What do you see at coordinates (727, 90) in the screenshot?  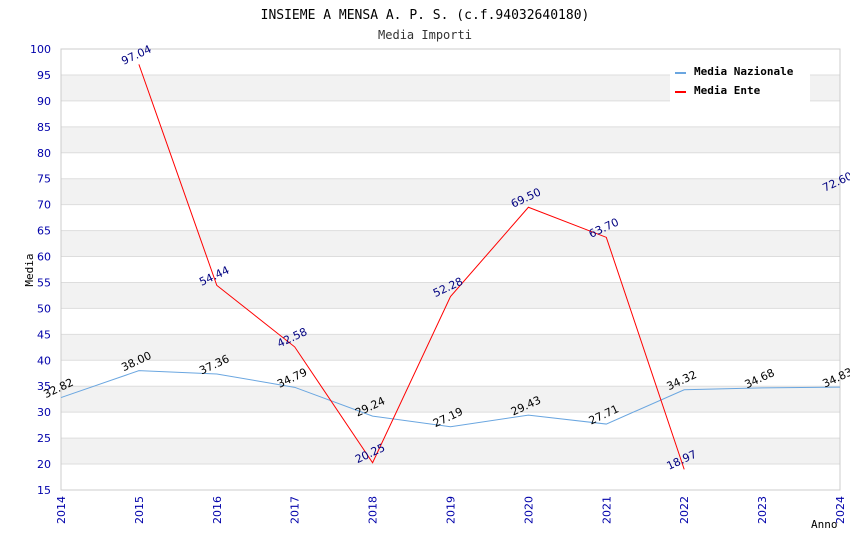 I see `legend-label-ente: Media Ente` at bounding box center [727, 90].